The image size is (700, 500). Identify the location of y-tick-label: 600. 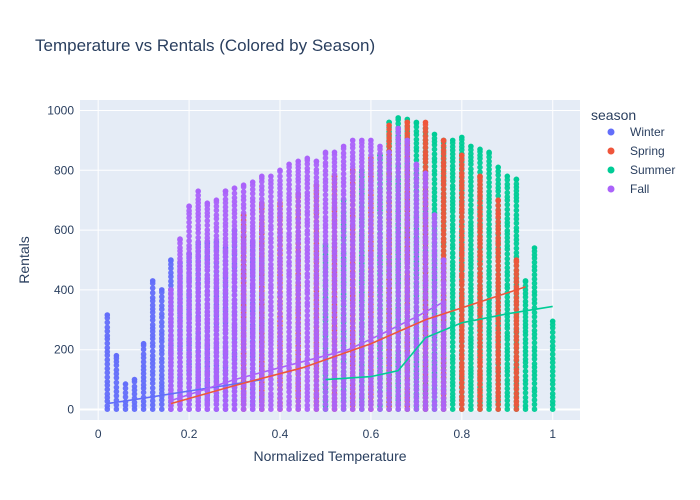
(64, 230).